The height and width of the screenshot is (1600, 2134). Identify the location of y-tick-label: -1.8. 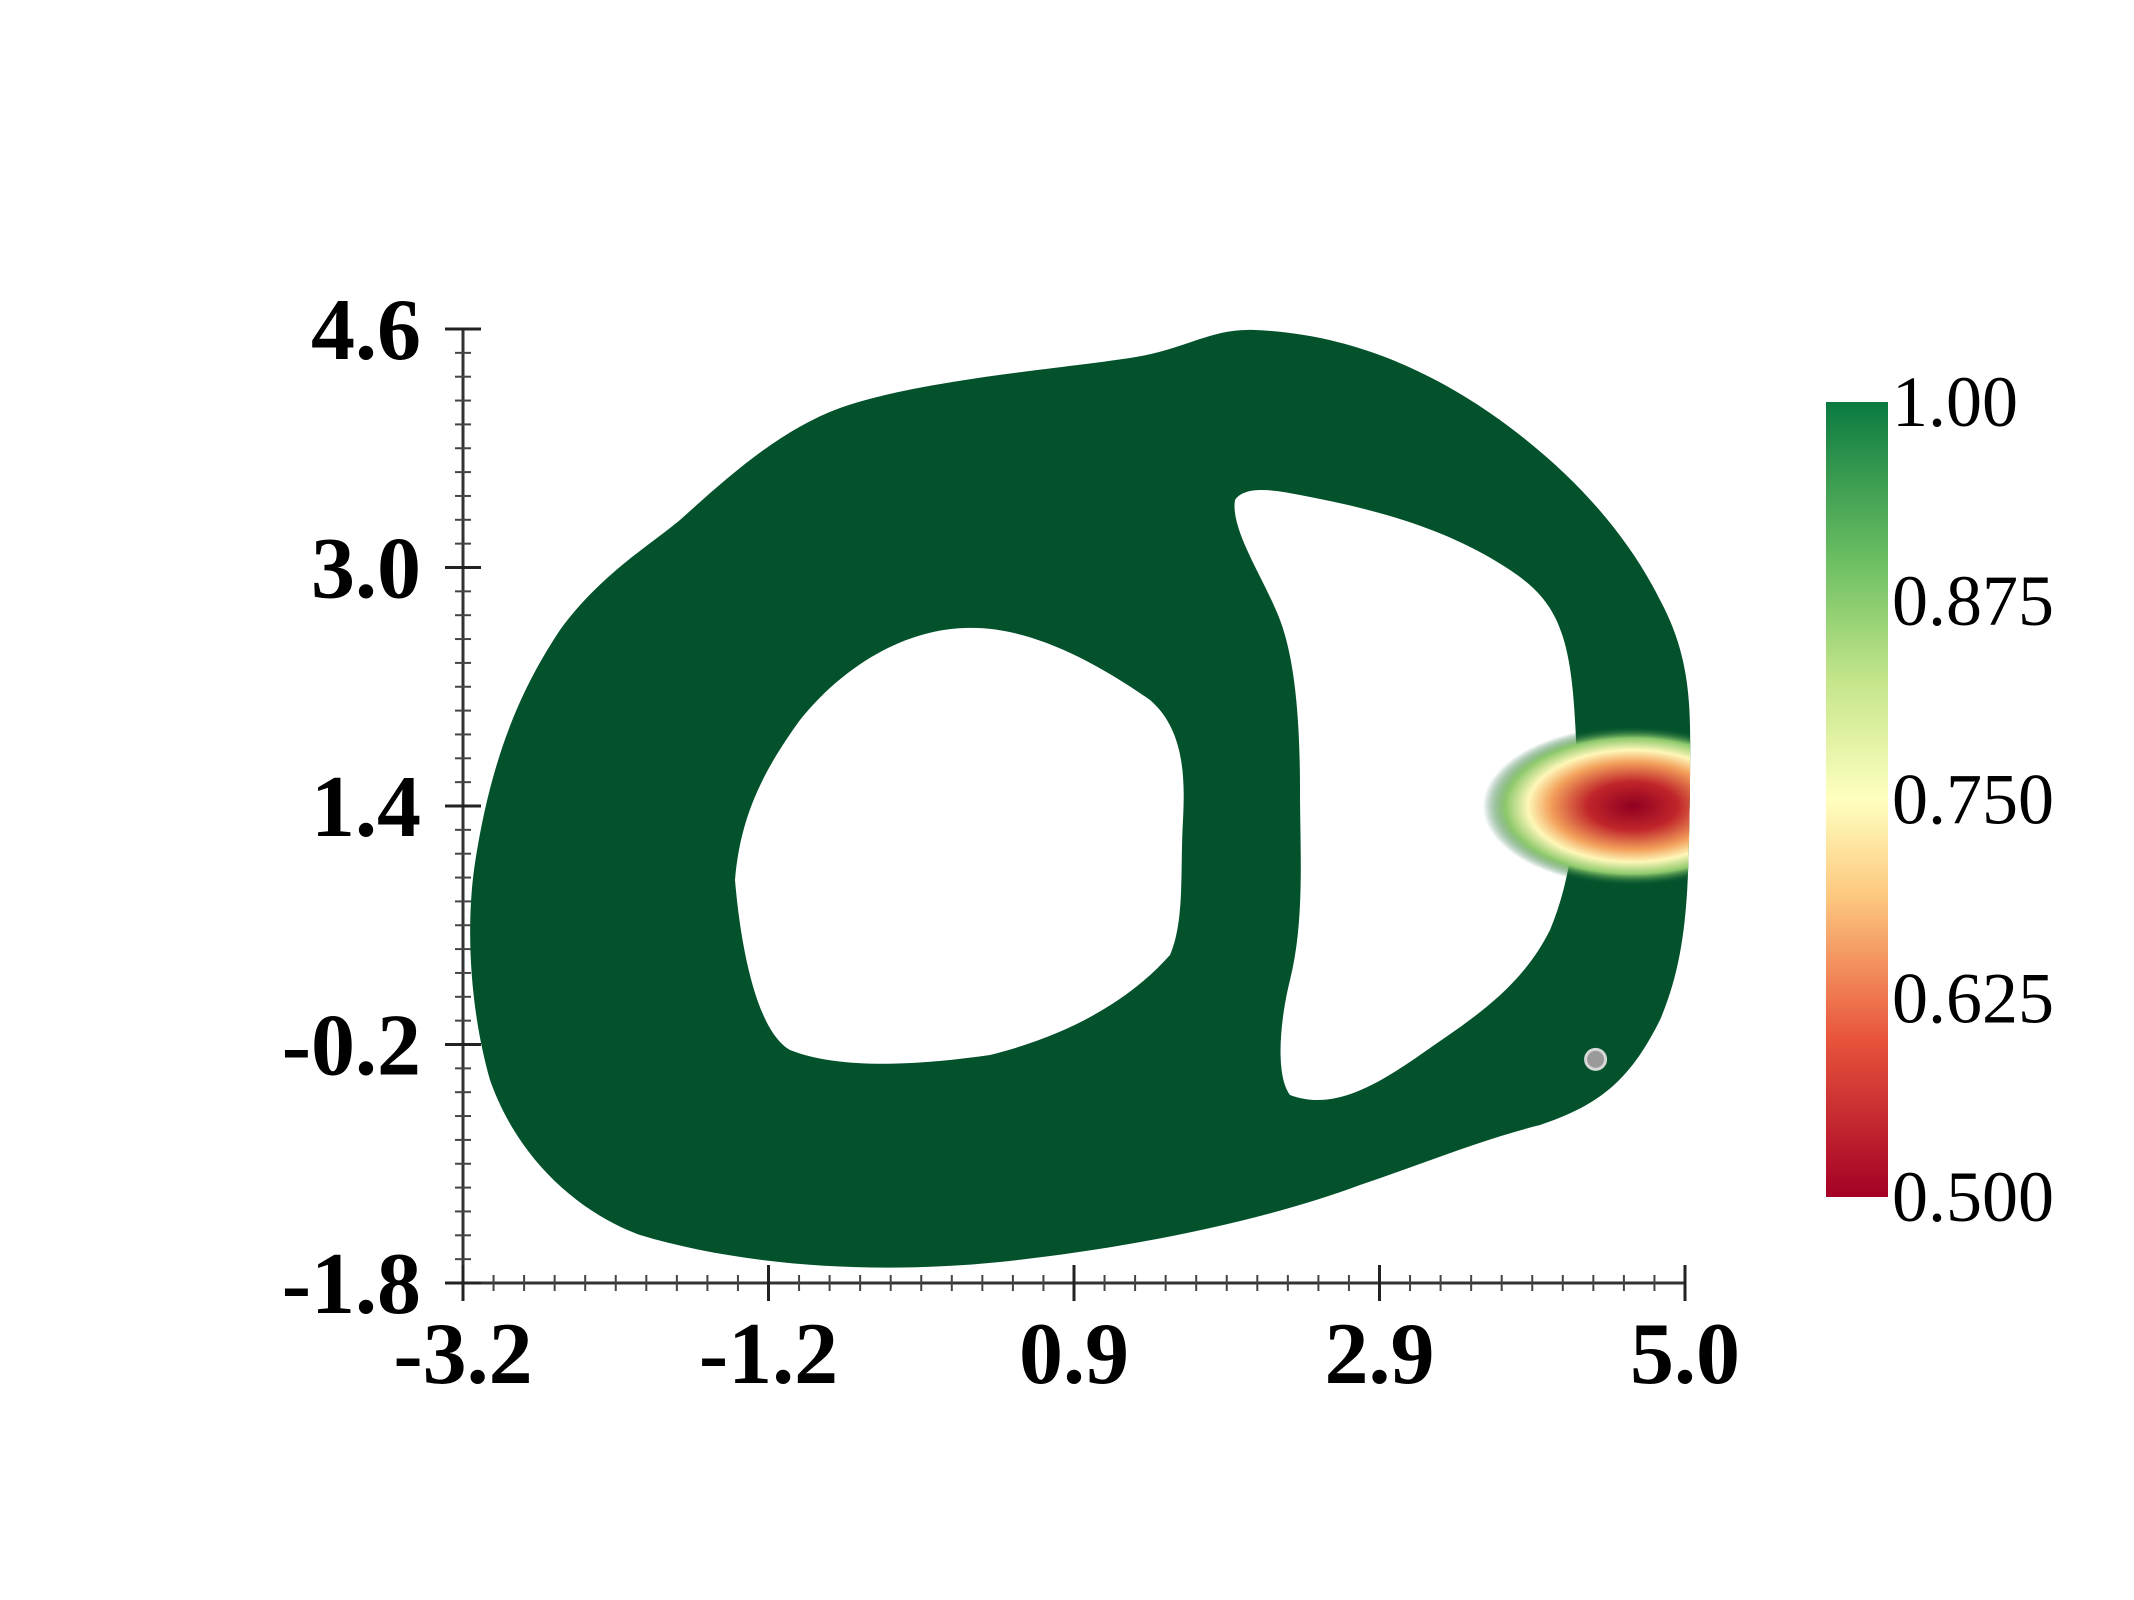
(351, 1284).